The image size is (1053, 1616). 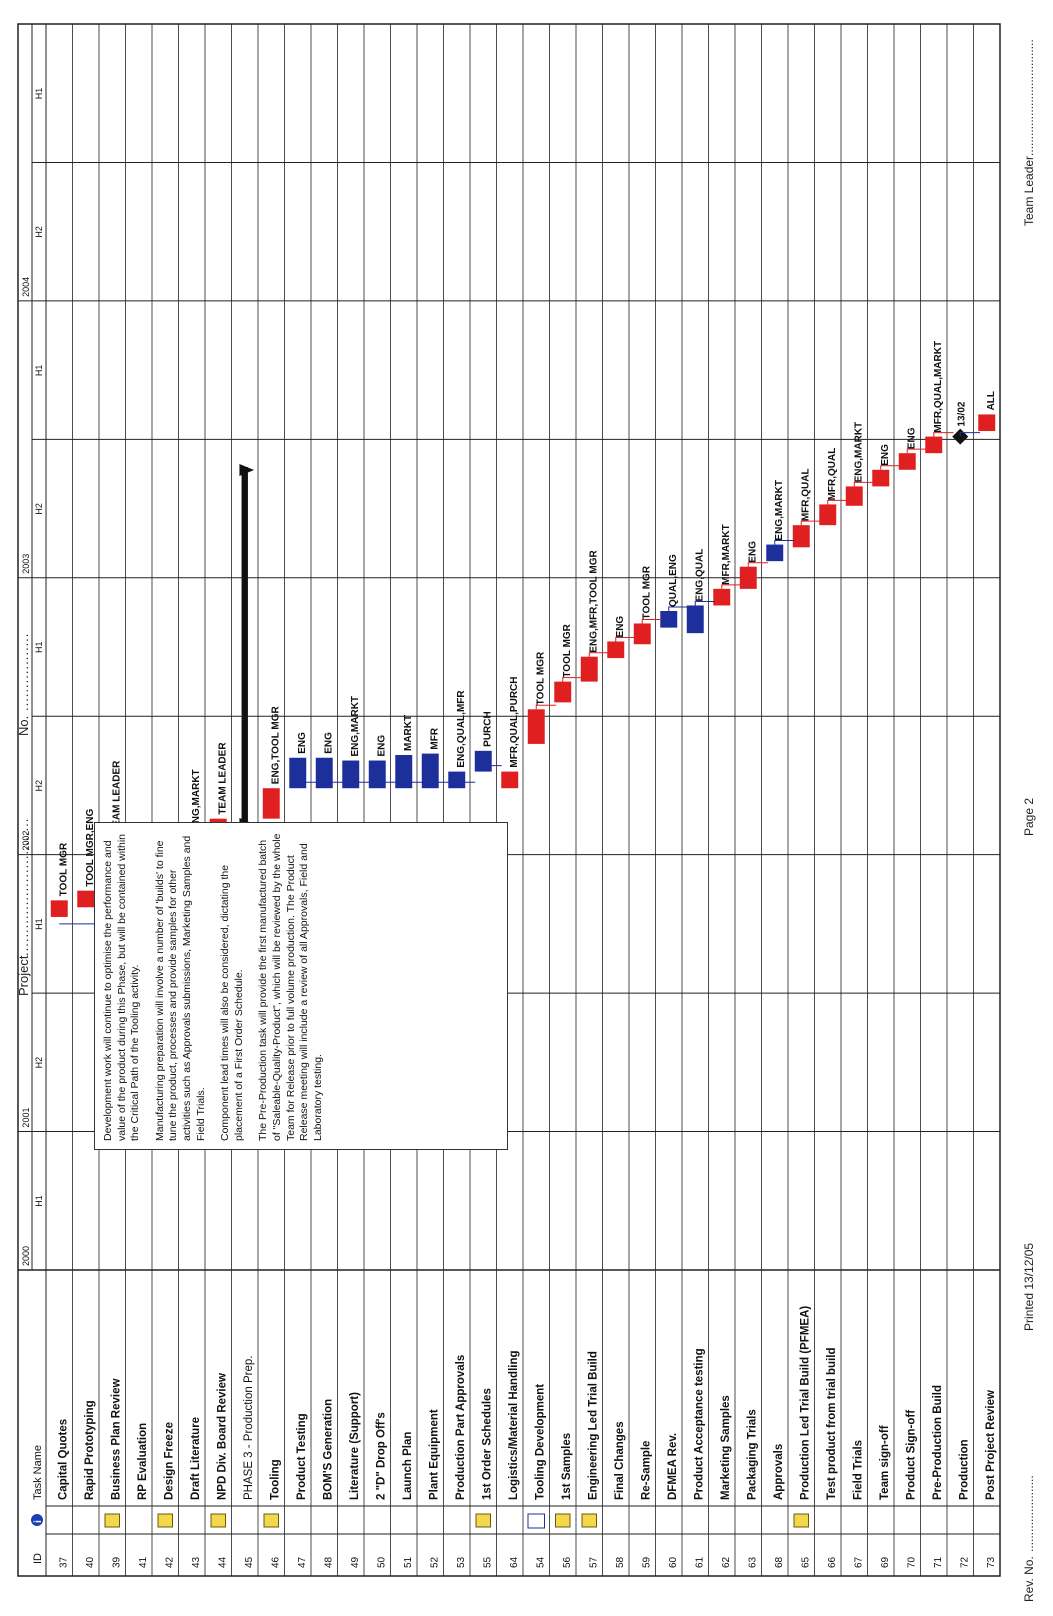 I want to click on task-id: 63, so click(x=753, y=1562).